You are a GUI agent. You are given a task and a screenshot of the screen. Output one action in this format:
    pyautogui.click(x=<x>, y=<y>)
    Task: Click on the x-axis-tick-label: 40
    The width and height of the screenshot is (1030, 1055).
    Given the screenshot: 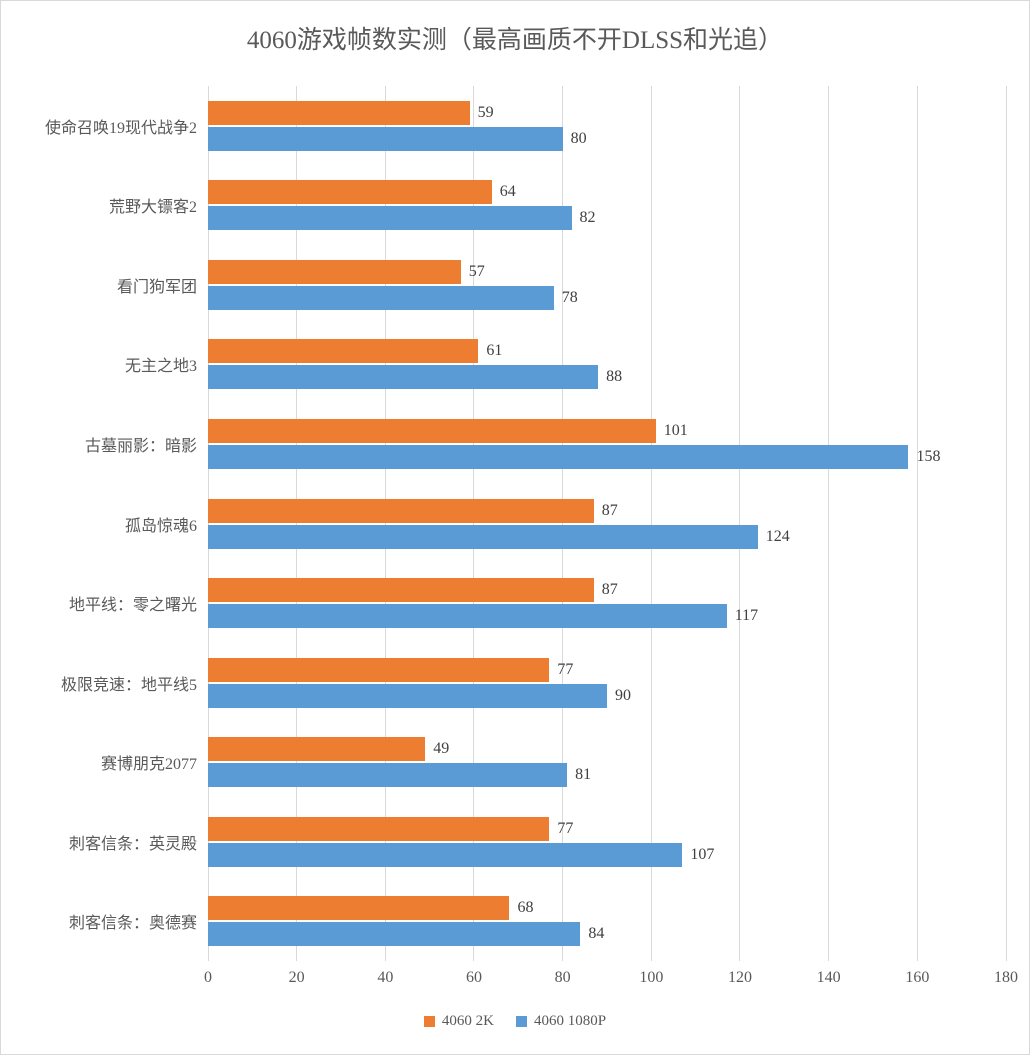 What is the action you would take?
    pyautogui.click(x=385, y=977)
    